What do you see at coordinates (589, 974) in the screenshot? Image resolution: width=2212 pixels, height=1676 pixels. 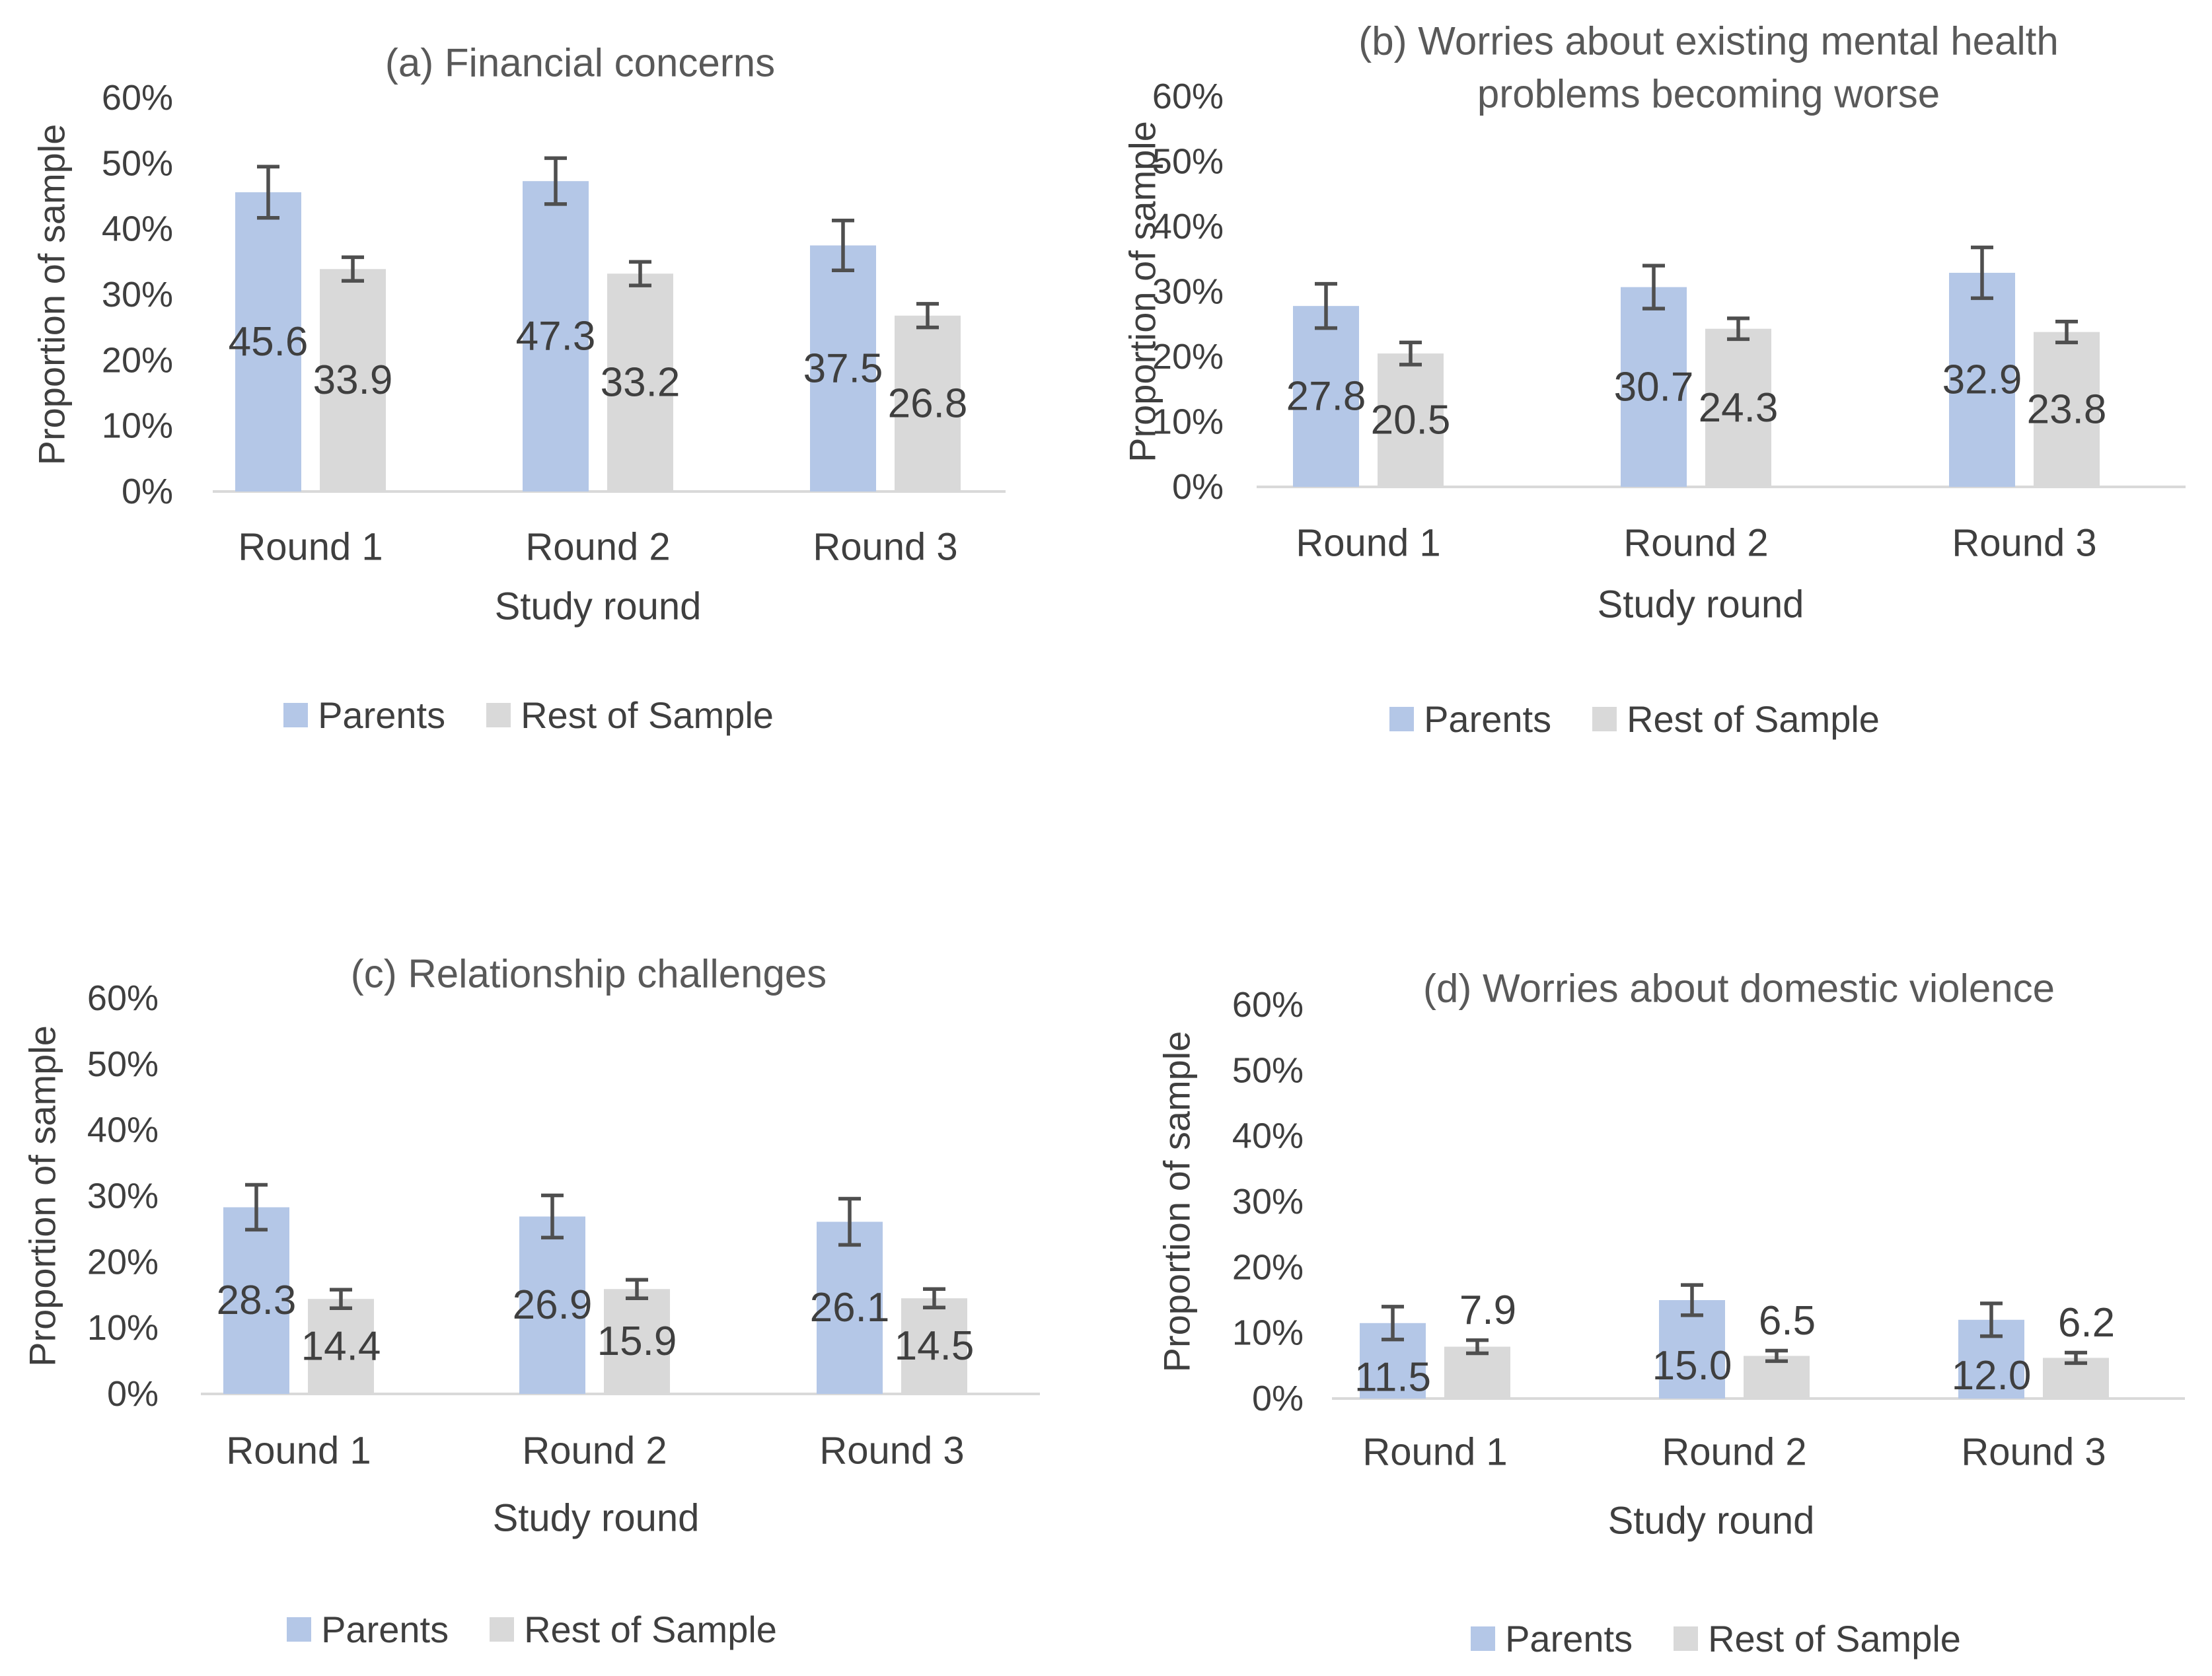 I see `chart-title: (c) Relationship challenges` at bounding box center [589, 974].